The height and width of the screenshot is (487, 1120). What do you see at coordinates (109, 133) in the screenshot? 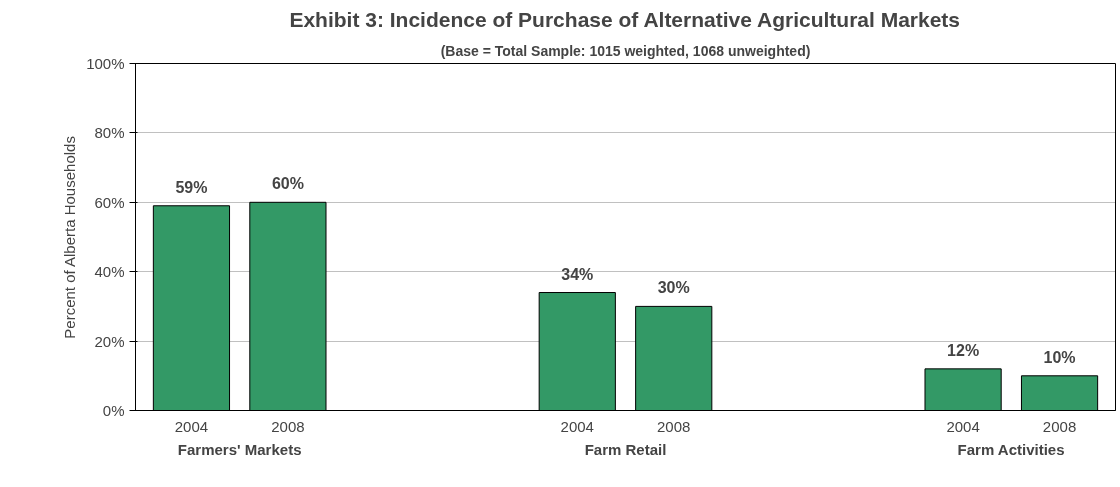
I see `y-tick-label: 80%` at bounding box center [109, 133].